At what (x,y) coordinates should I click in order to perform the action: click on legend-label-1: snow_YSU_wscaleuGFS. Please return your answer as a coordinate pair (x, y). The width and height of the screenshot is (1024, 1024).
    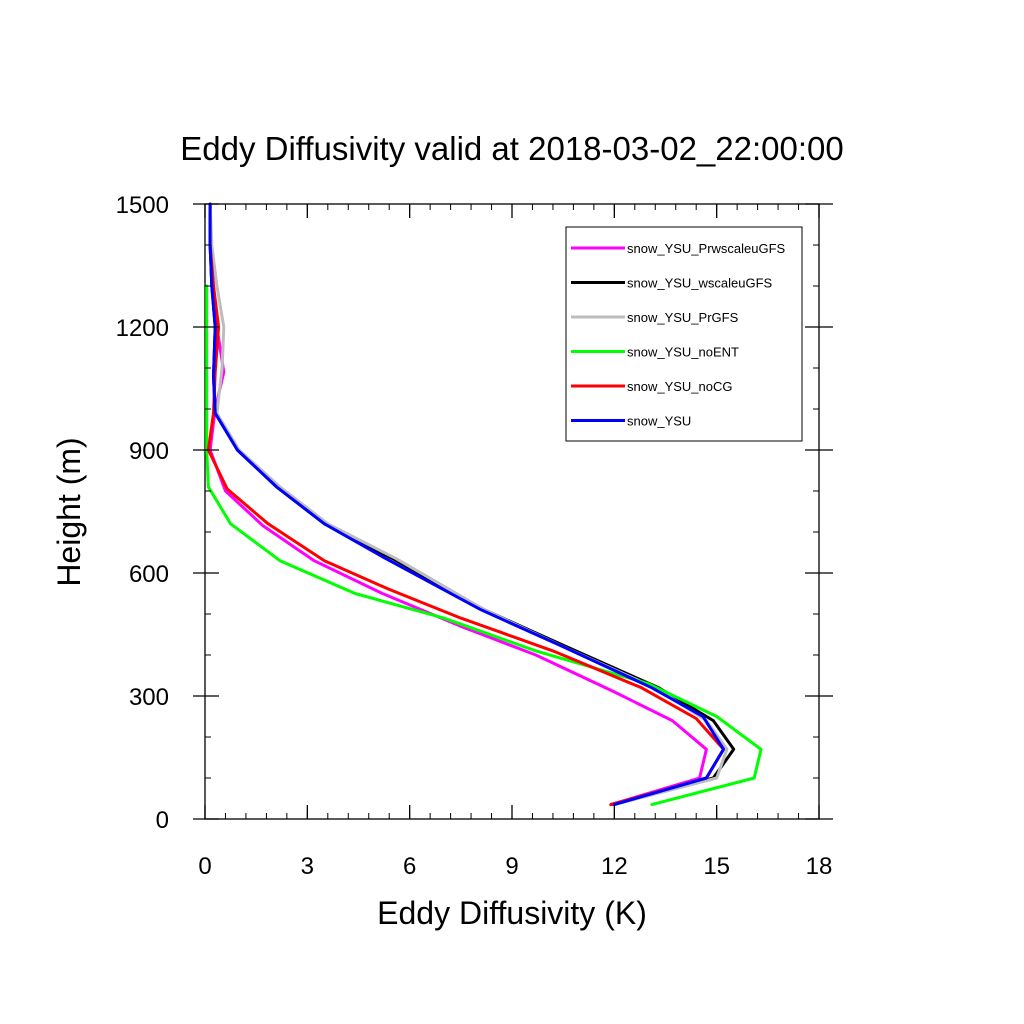
    Looking at the image, I should click on (700, 283).